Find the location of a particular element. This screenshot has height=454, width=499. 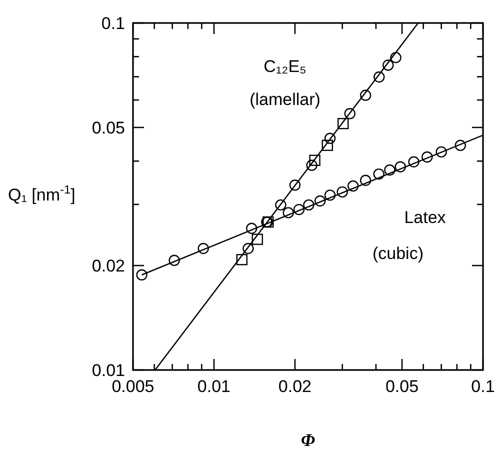

y-tick-label: 0.02 is located at coordinates (108, 266).